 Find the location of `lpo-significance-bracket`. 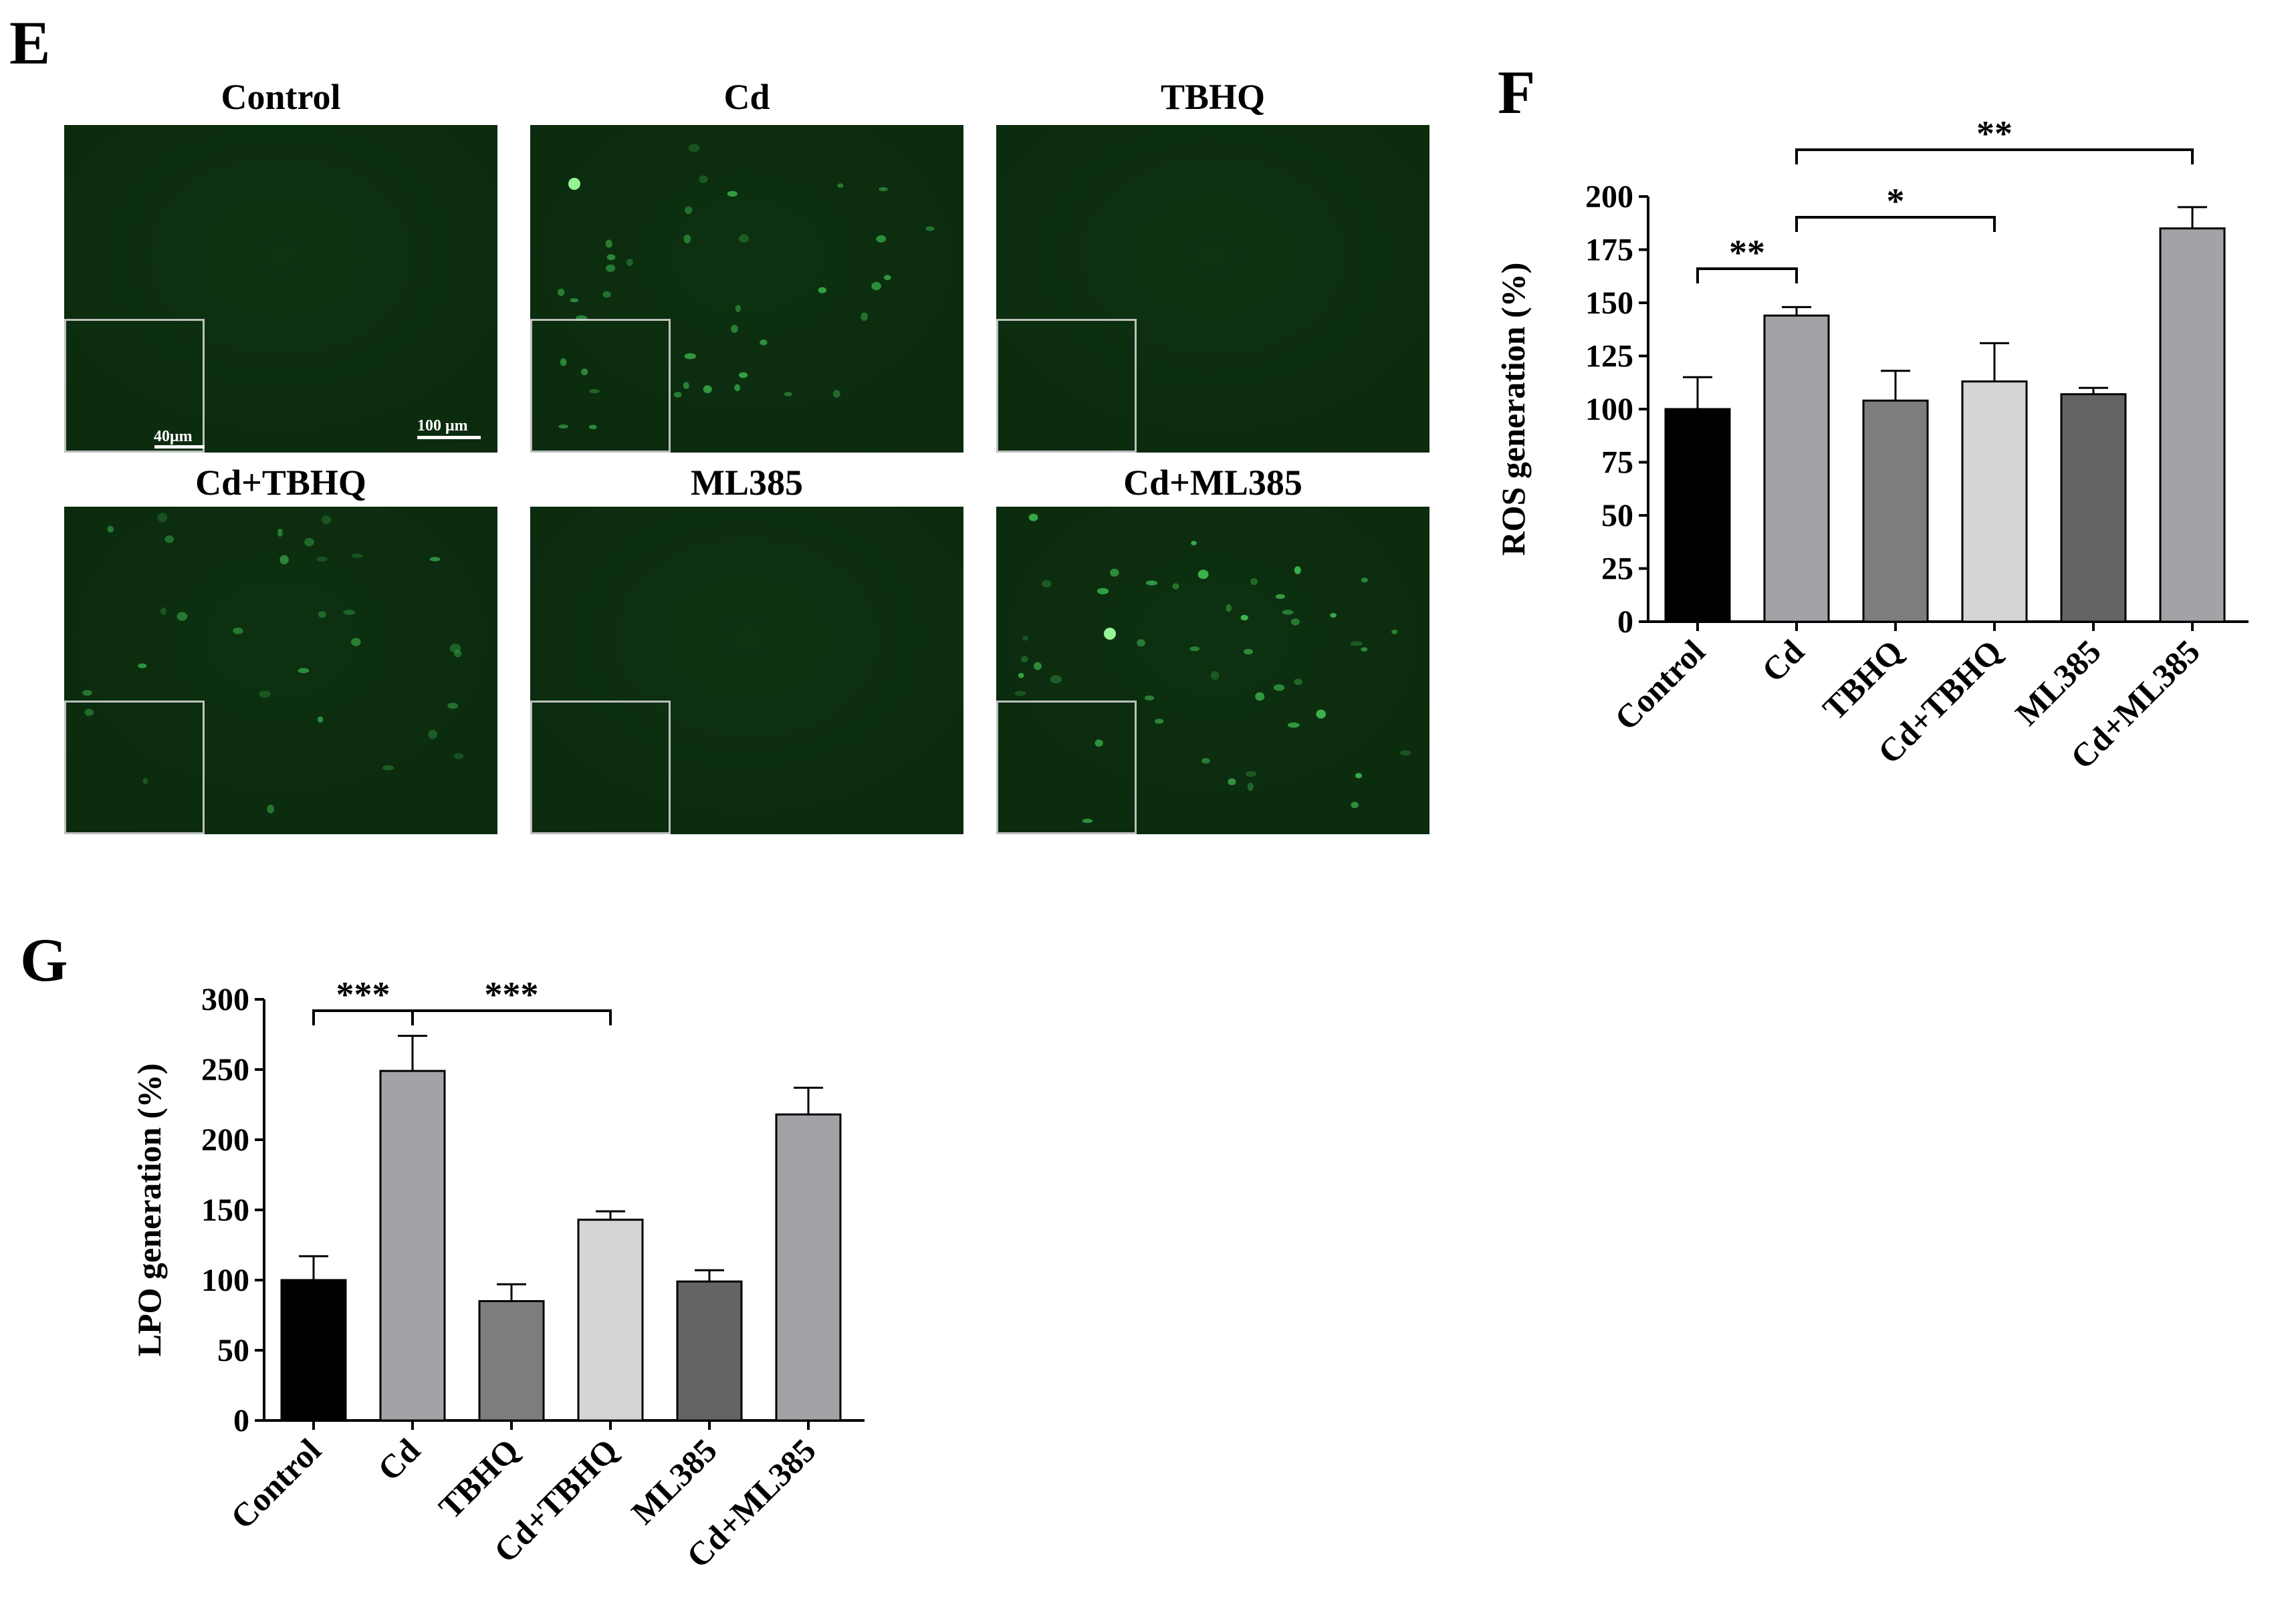

lpo-significance-bracket is located at coordinates (511, 1017).